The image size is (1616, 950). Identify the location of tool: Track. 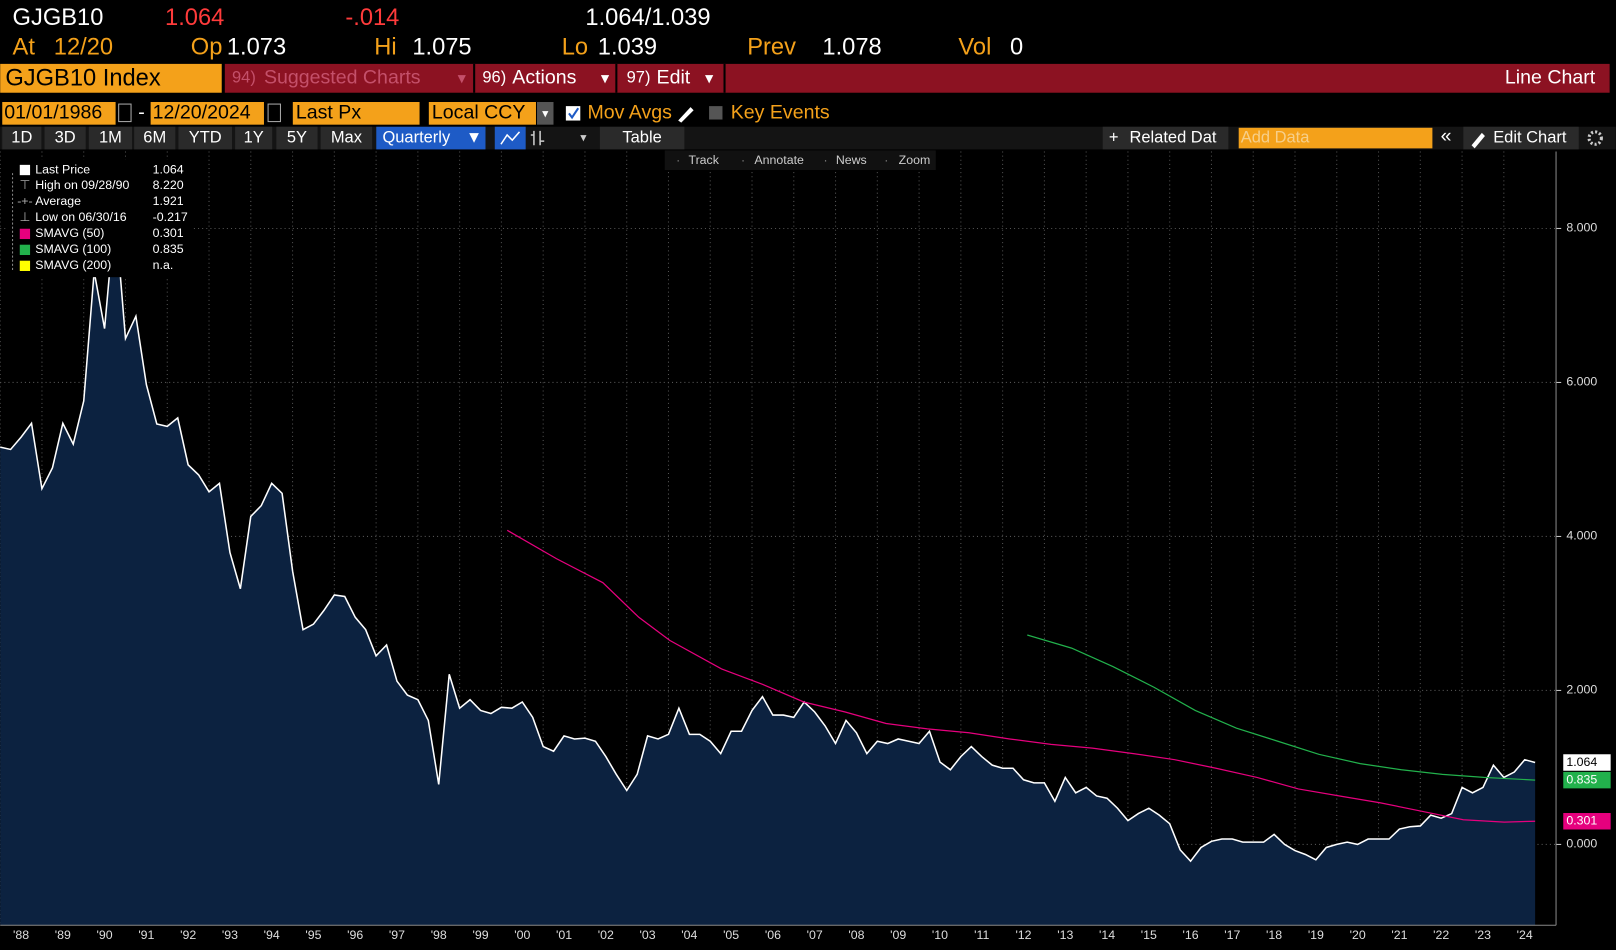
(703, 160).